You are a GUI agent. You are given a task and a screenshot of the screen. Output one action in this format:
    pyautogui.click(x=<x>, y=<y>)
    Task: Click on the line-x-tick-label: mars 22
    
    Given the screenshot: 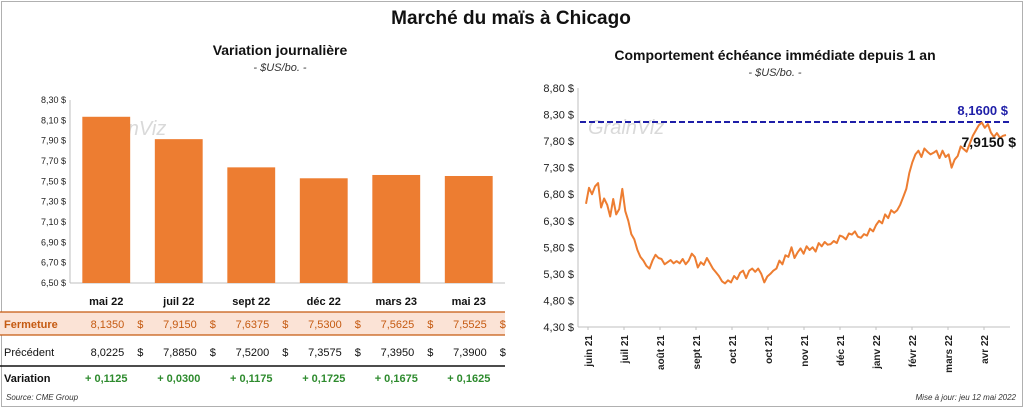 What is the action you would take?
    pyautogui.click(x=949, y=354)
    